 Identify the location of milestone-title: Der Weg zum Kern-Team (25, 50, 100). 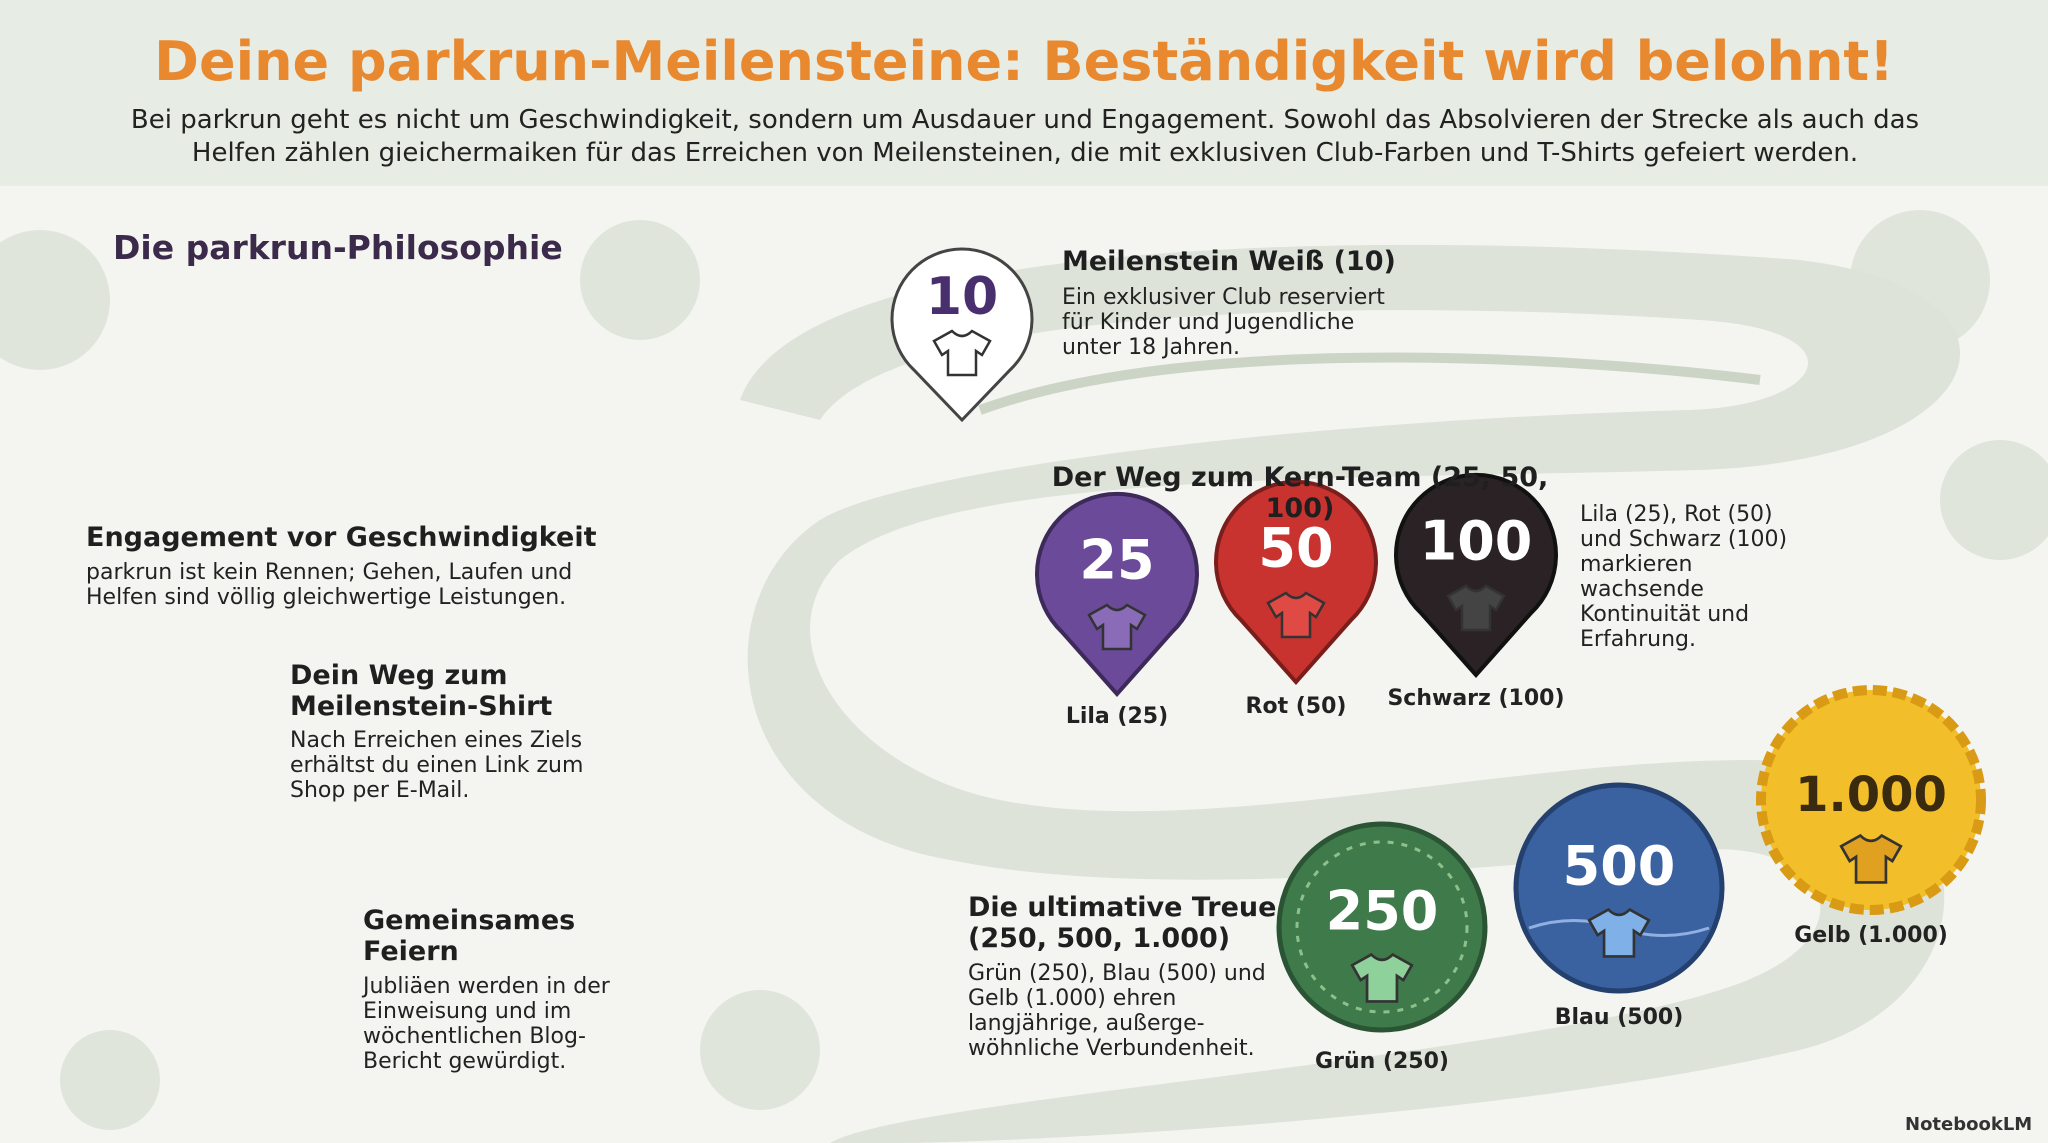
(1300, 493).